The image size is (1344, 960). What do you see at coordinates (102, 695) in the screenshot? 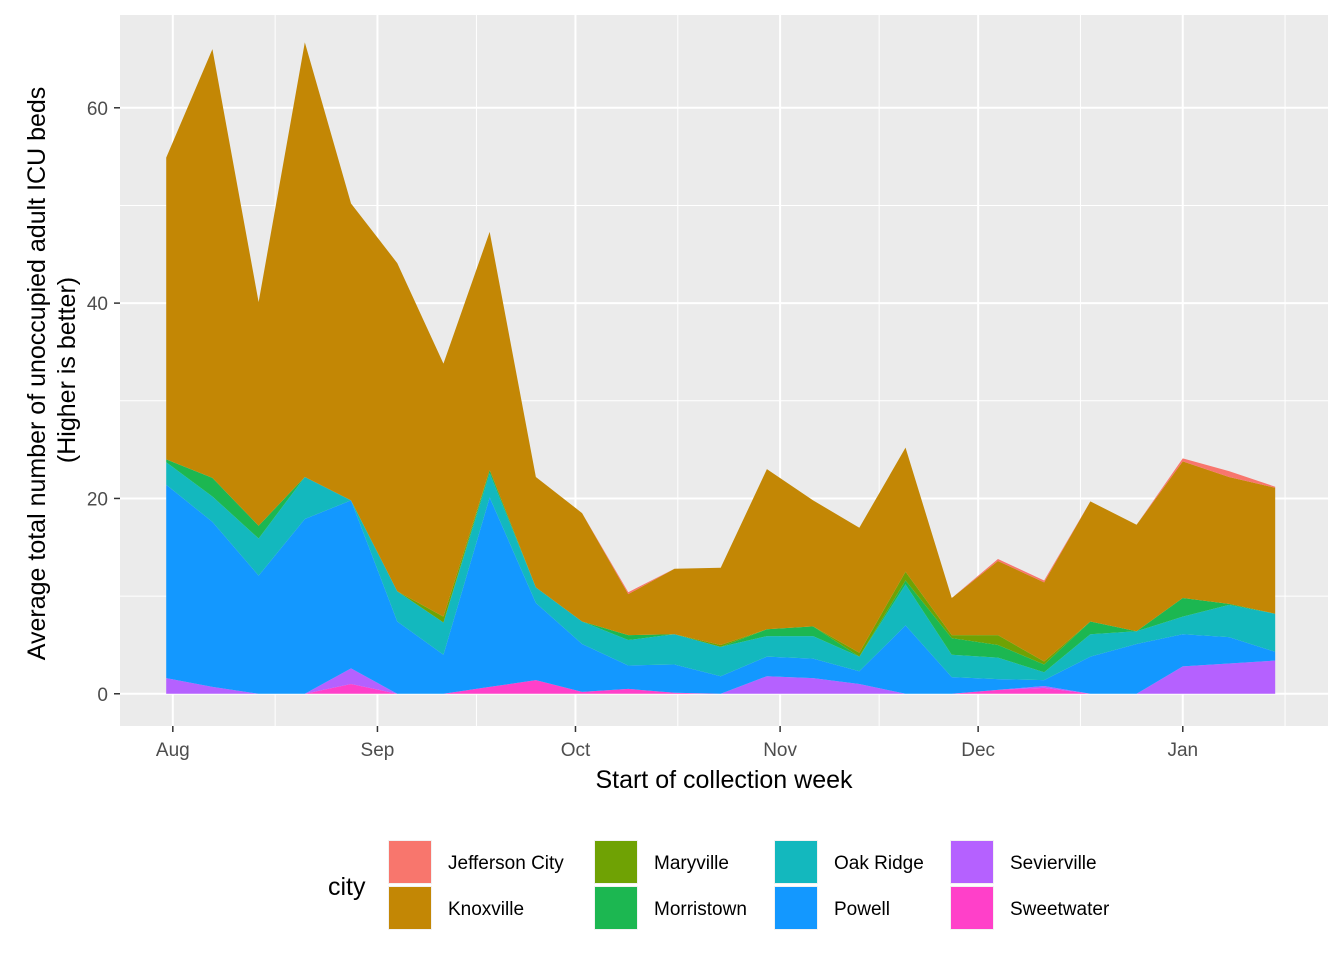
I see `y-tick-label: 0` at bounding box center [102, 695].